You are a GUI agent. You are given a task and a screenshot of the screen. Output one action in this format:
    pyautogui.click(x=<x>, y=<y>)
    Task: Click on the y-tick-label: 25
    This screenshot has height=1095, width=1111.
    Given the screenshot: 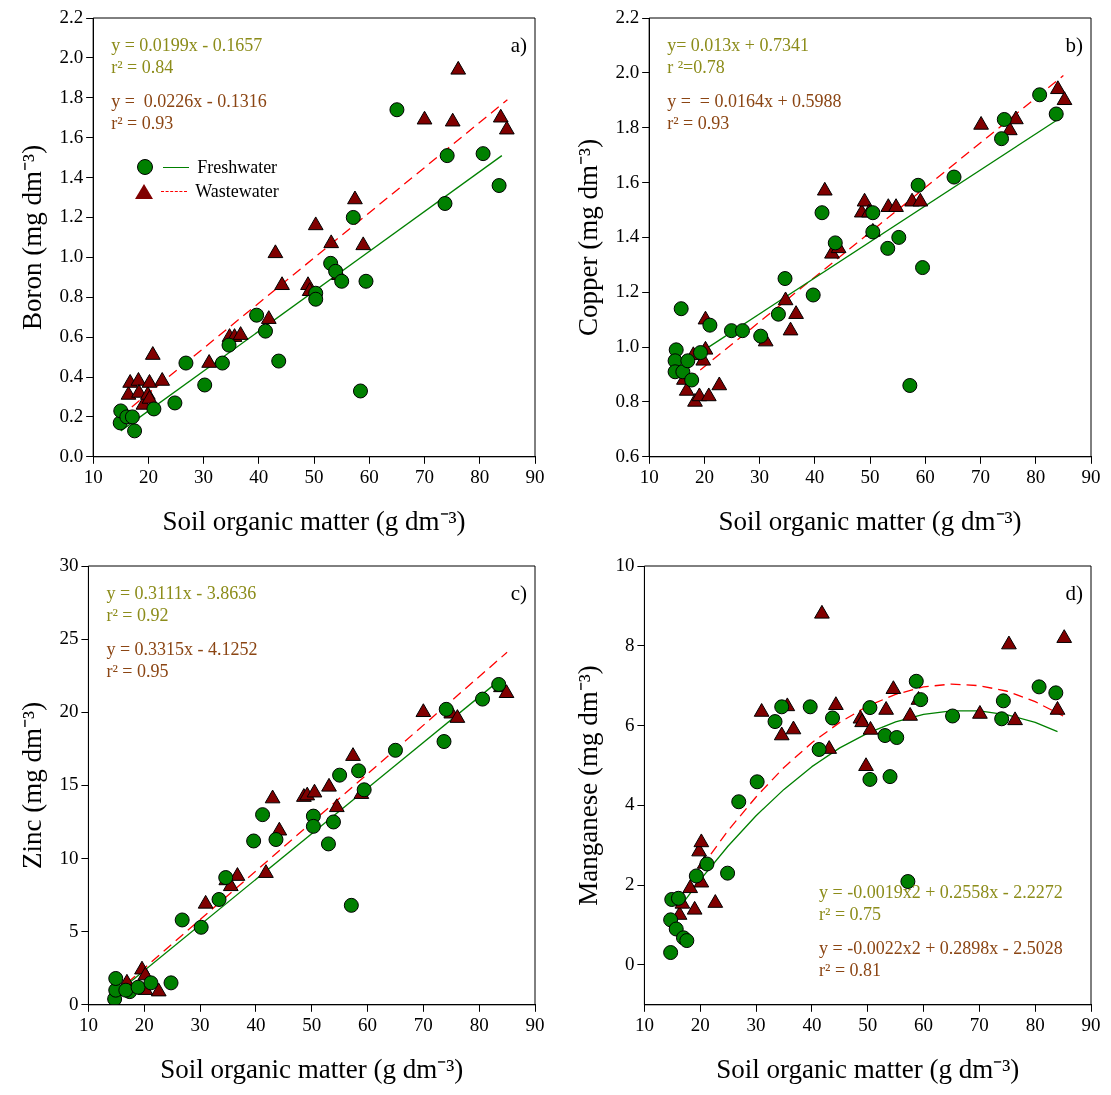 What is the action you would take?
    pyautogui.click(x=69, y=638)
    